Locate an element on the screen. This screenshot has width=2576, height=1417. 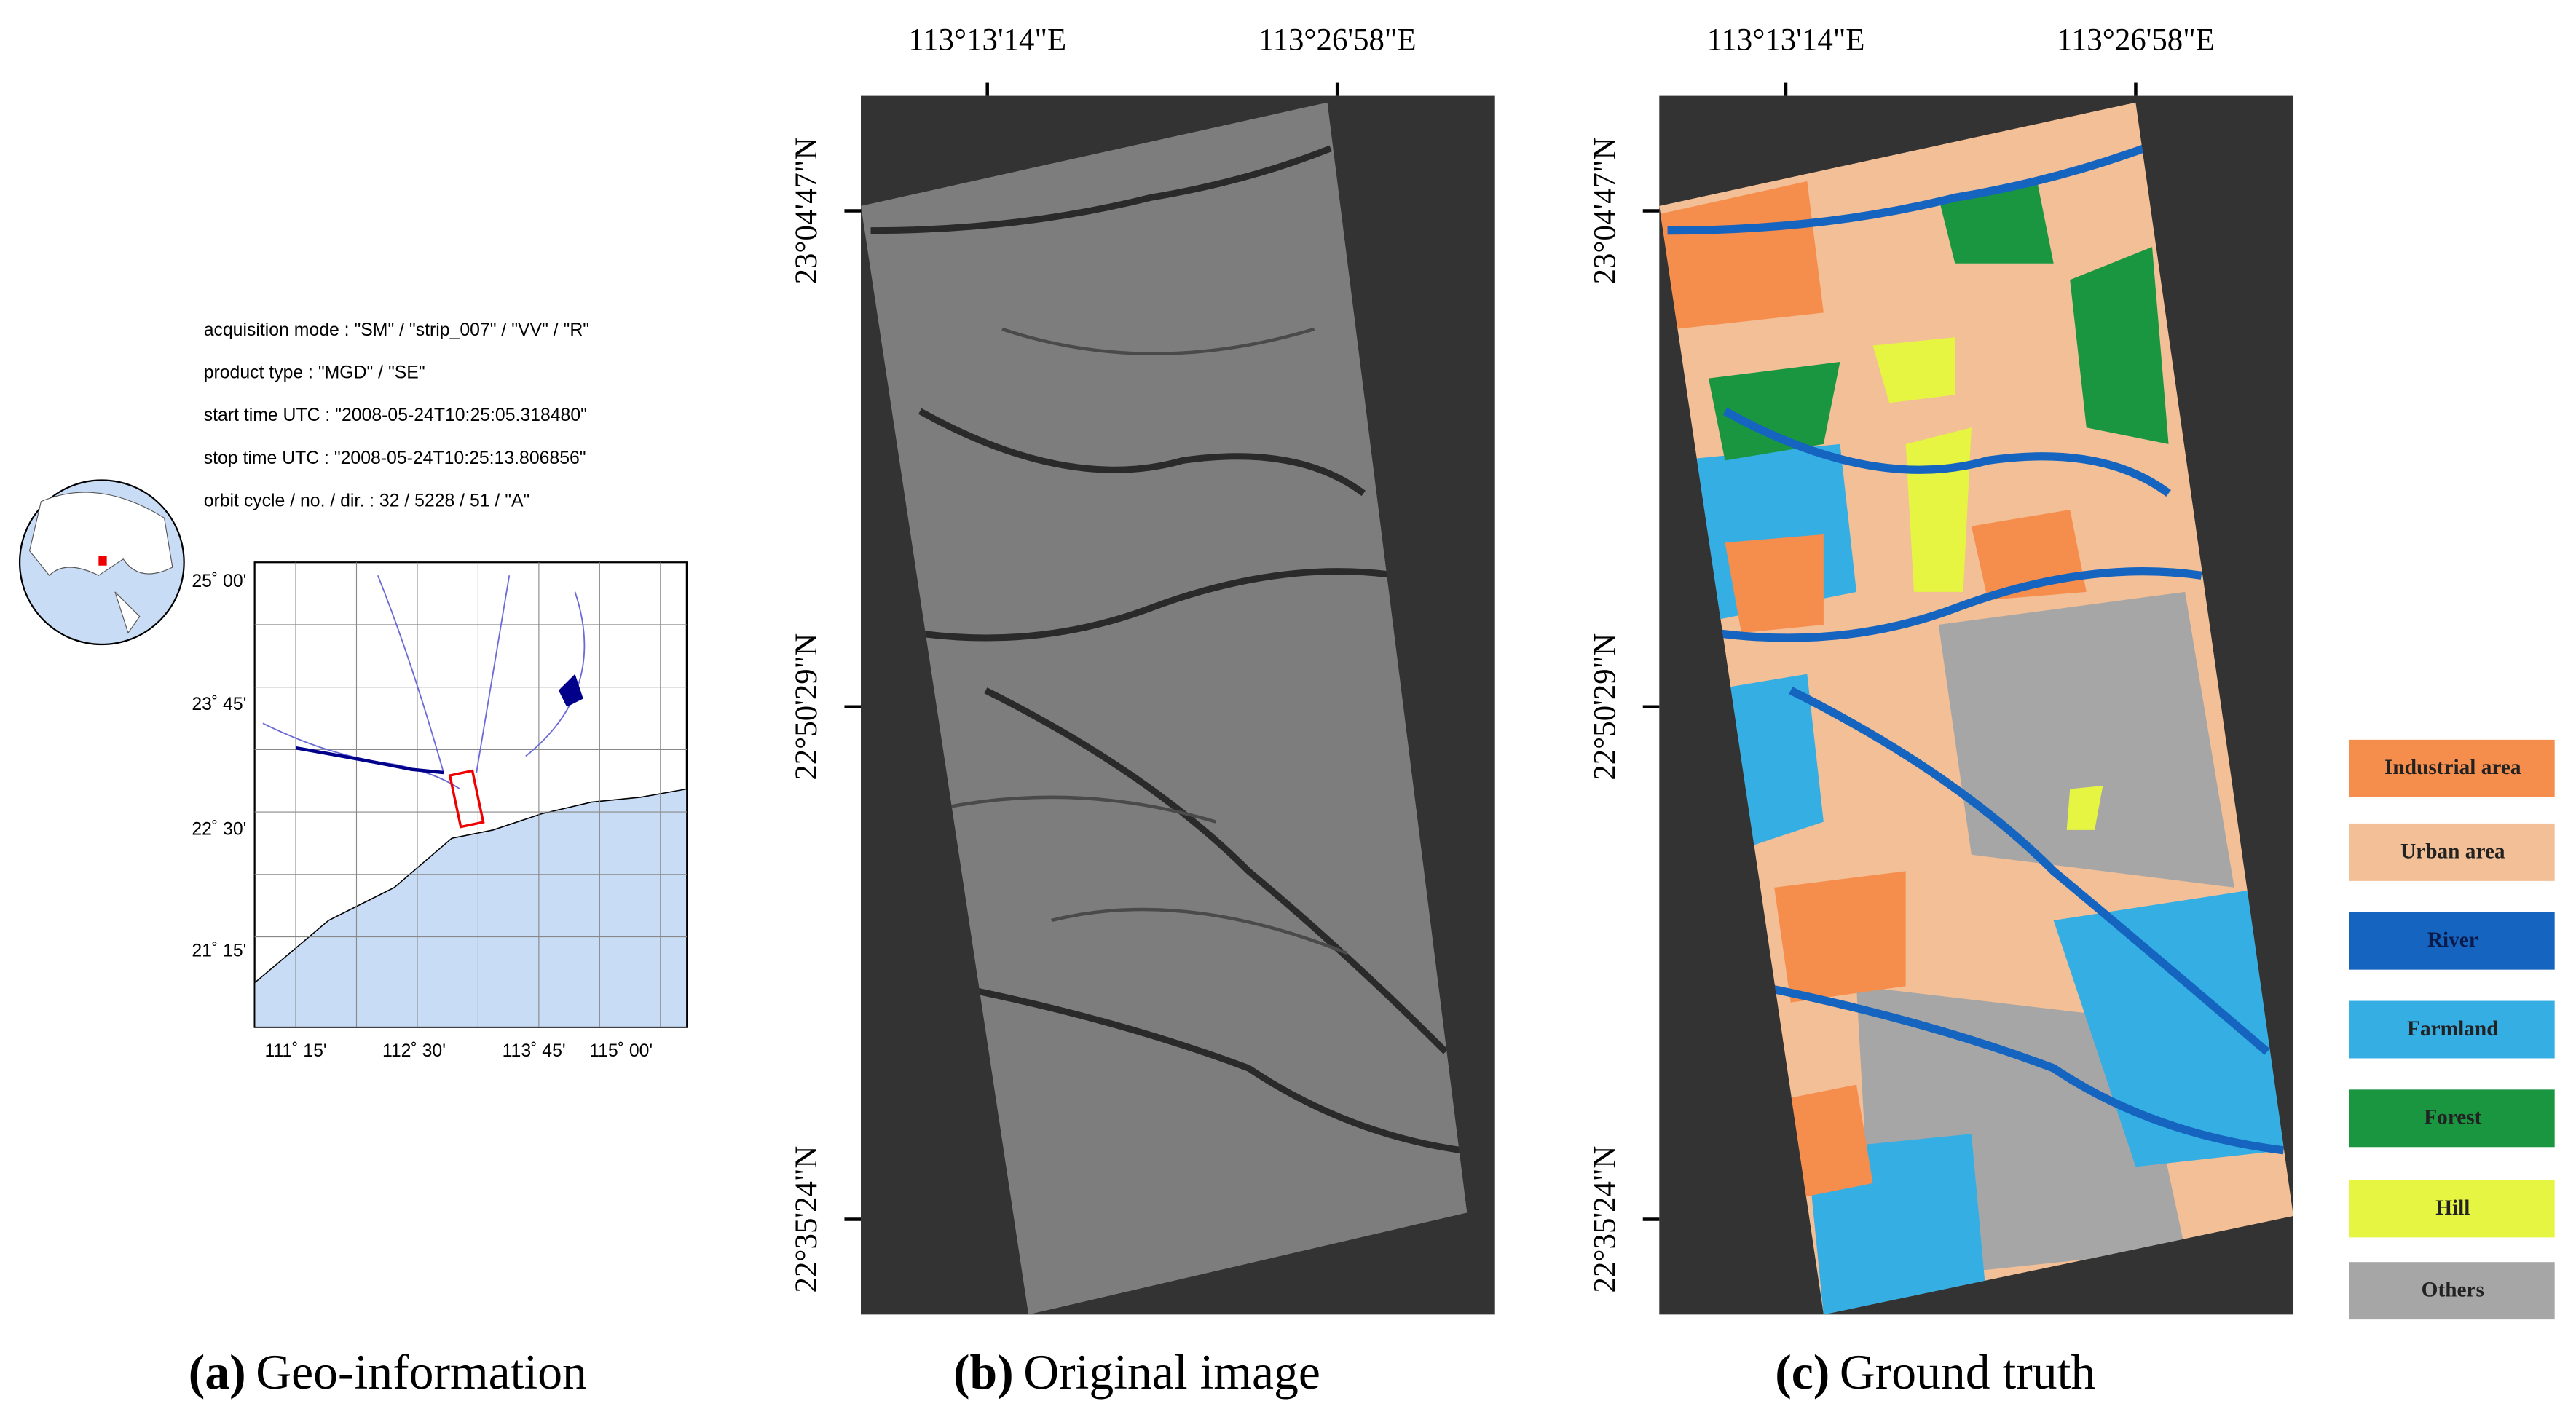
legend-label: River is located at coordinates (2452, 940).